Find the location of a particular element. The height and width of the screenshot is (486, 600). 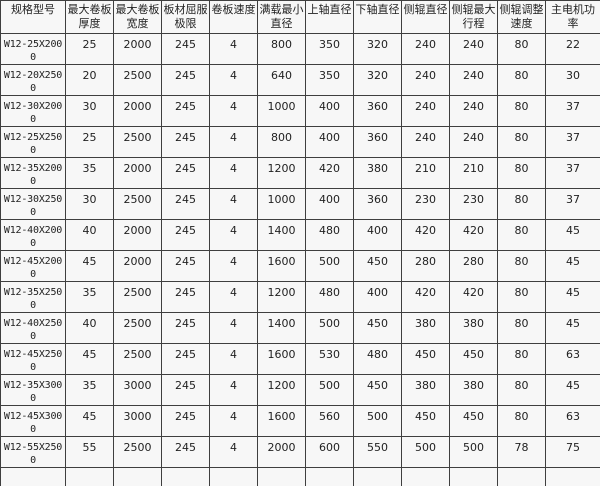

table-row: W12-20X2500 20 2500 245 4 640 350 320 240 240 80 30 is located at coordinates (300, 80).